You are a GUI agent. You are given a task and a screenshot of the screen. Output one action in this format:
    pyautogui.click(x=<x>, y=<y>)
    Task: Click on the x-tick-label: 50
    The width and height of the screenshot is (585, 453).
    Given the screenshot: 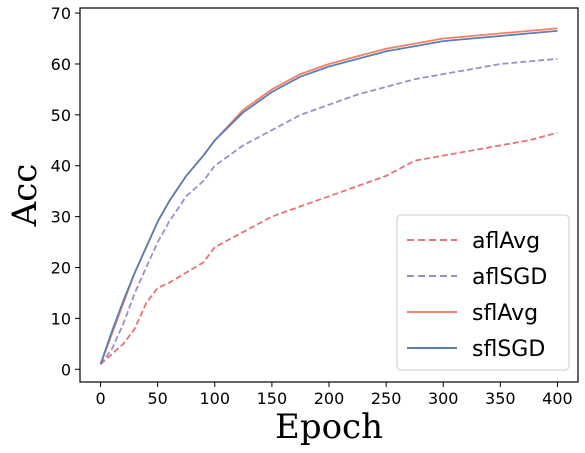 What is the action you would take?
    pyautogui.click(x=157, y=398)
    